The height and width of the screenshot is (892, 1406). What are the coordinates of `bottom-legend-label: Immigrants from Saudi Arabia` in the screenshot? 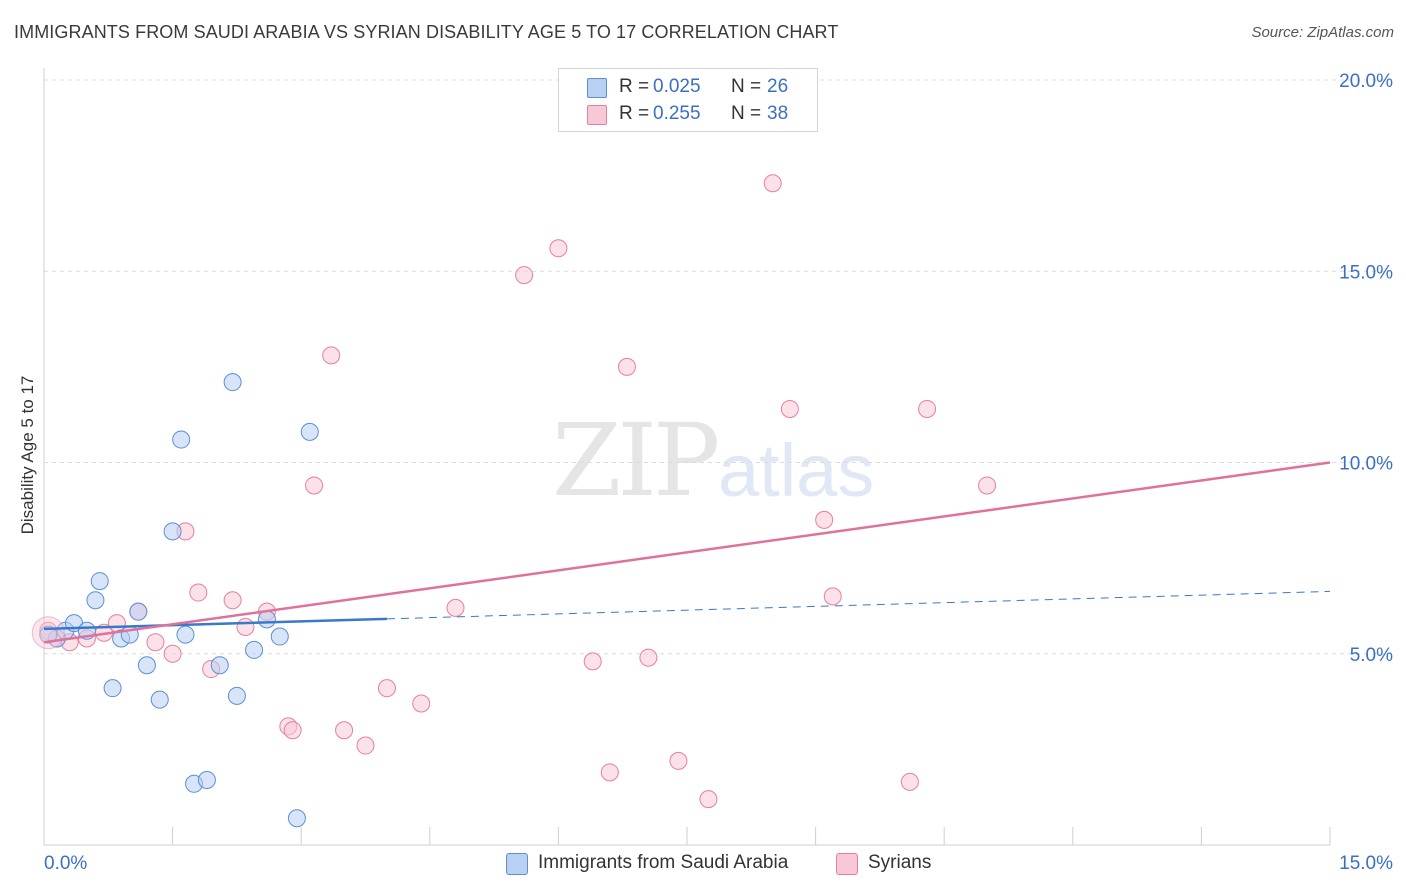 It's located at (663, 862).